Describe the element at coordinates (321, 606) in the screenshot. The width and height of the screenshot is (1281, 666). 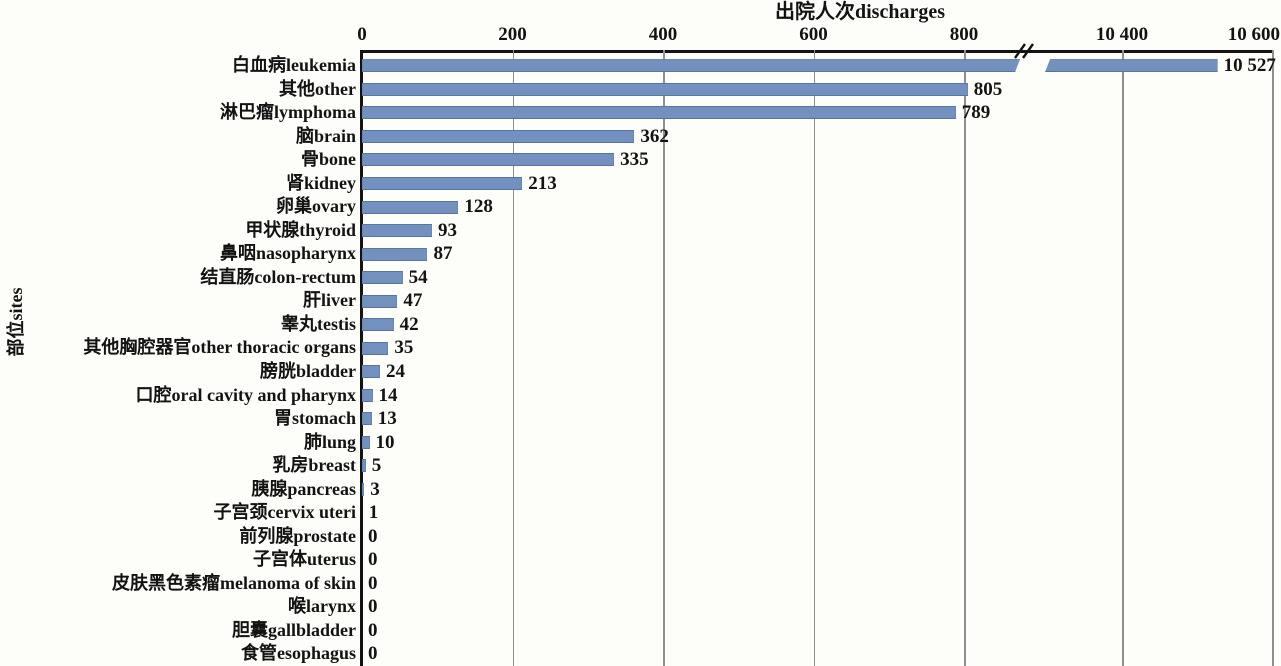
I see `category-label: 喉larynx` at that location.